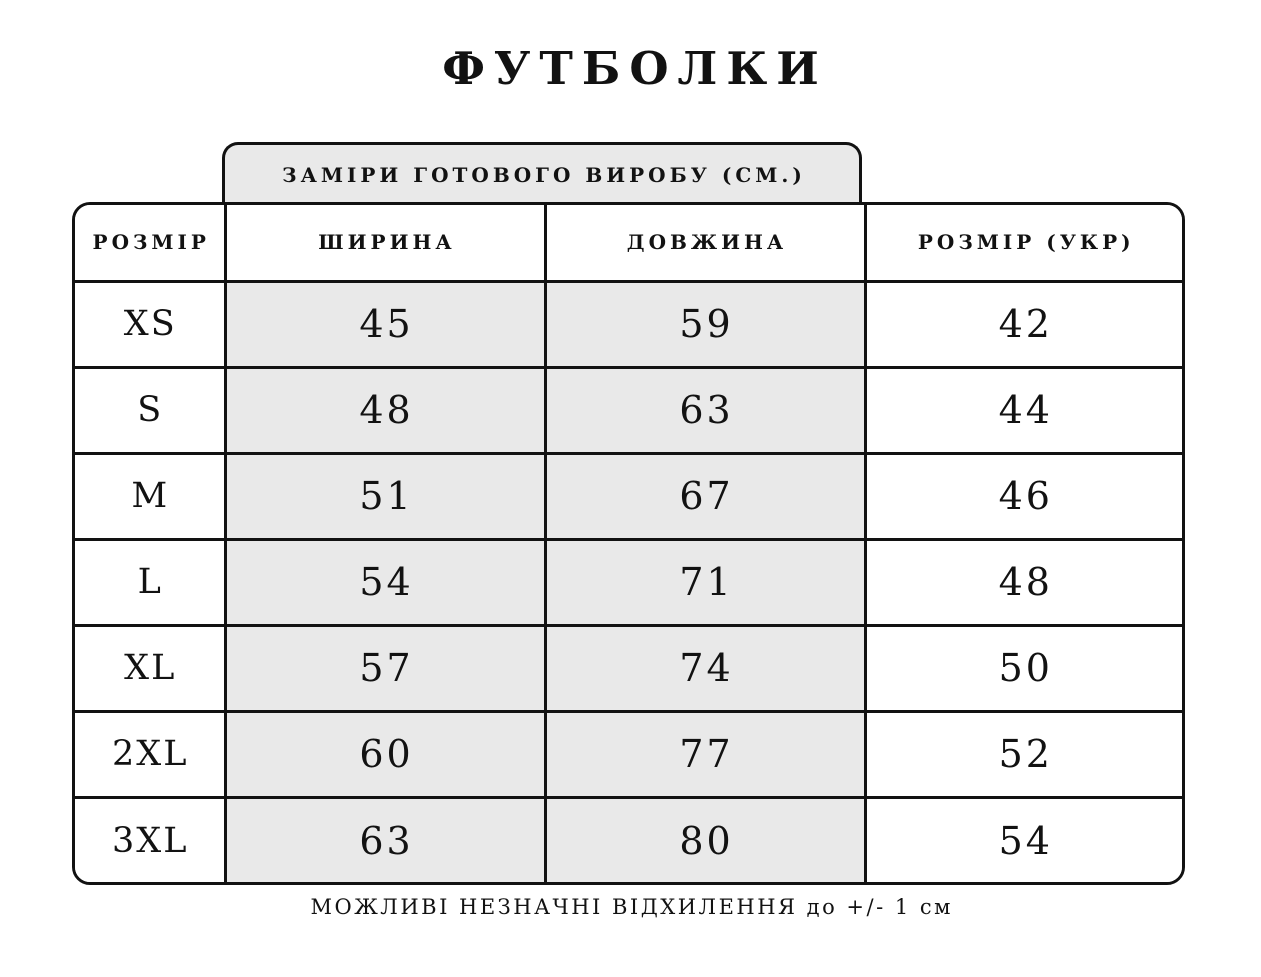 This screenshot has height=977, width=1261. I want to click on cell-size: 3XL, so click(151, 839).